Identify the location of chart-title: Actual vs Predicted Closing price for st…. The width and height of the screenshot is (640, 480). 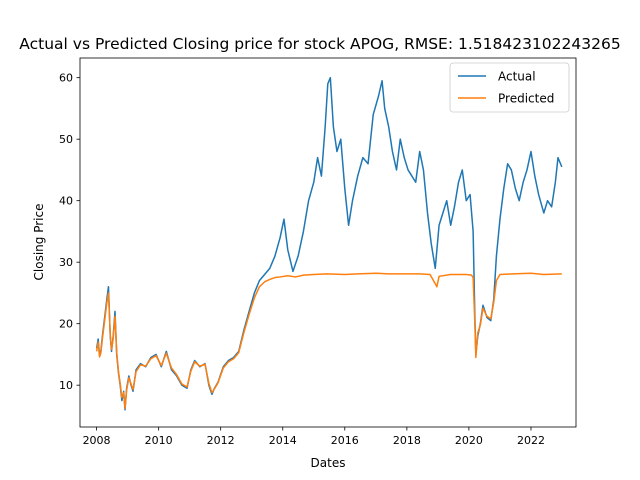
(319, 44).